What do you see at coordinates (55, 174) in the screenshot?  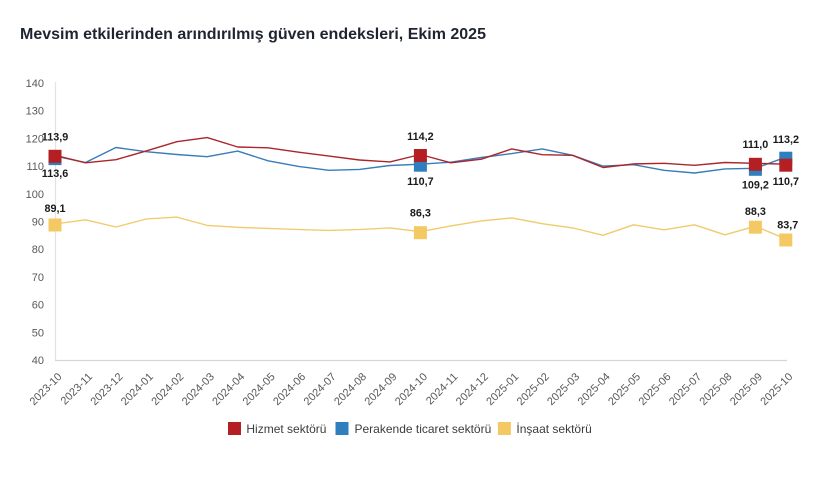 I see `svg-text: 113,6` at bounding box center [55, 174].